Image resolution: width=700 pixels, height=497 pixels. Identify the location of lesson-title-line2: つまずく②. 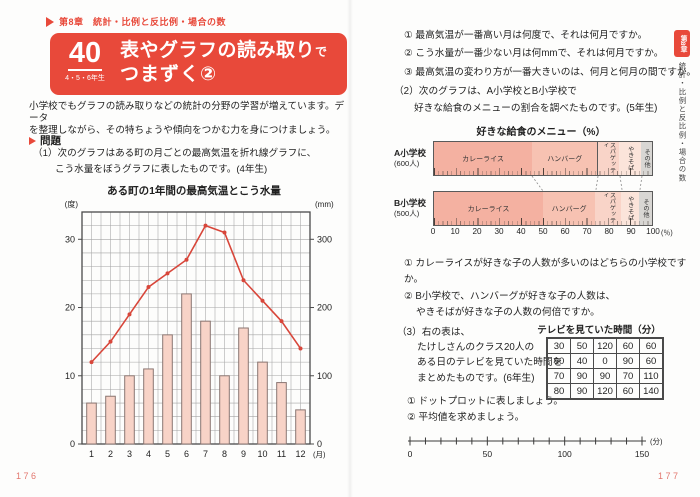
(169, 74).